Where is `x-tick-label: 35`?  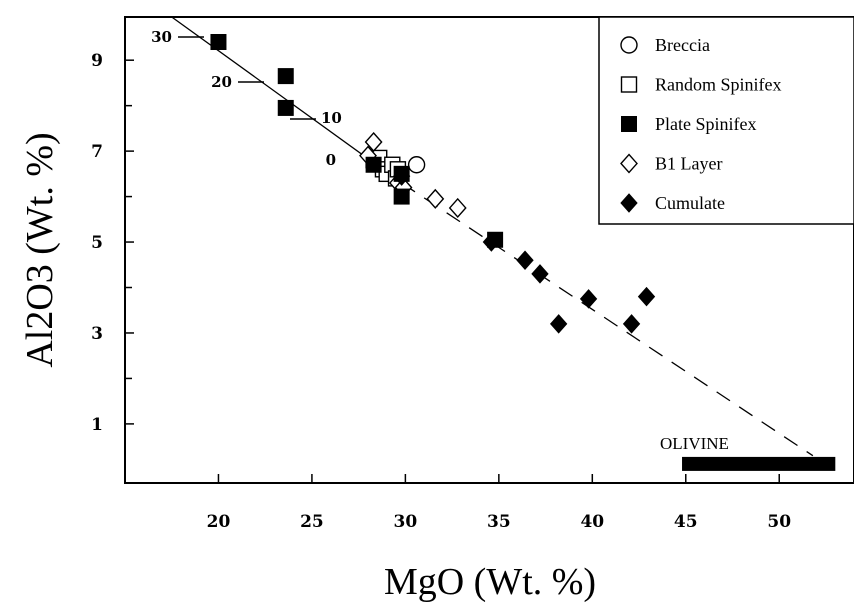
x-tick-label: 35 is located at coordinates (499, 522).